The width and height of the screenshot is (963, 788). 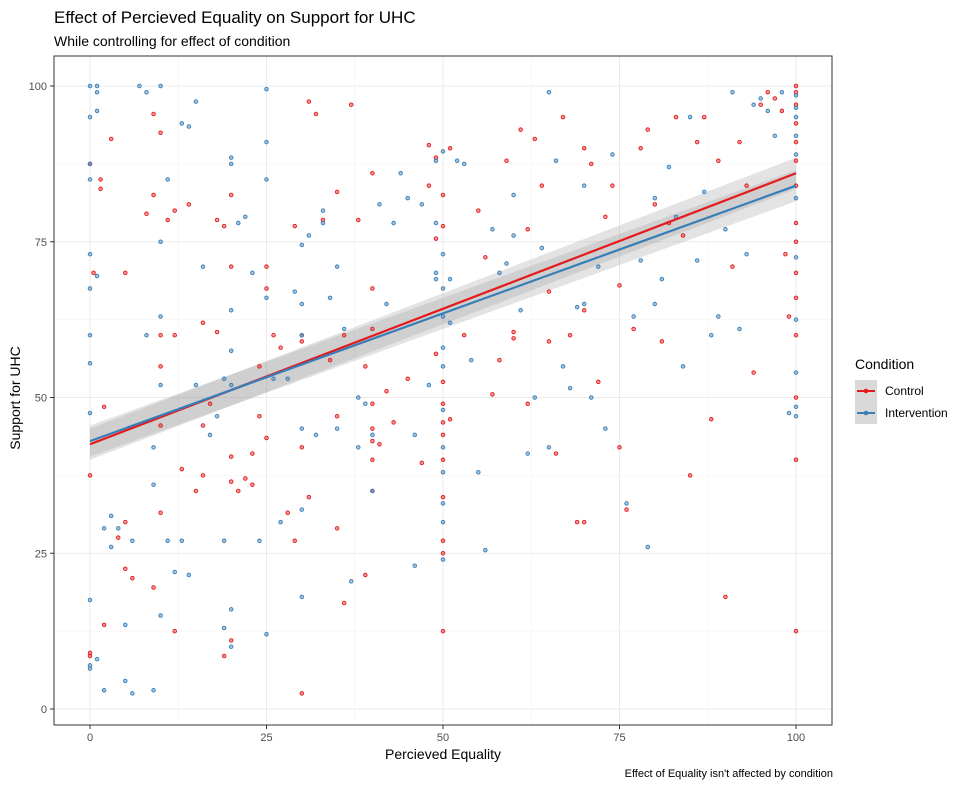 I want to click on x-tick-label: 25, so click(x=266, y=738).